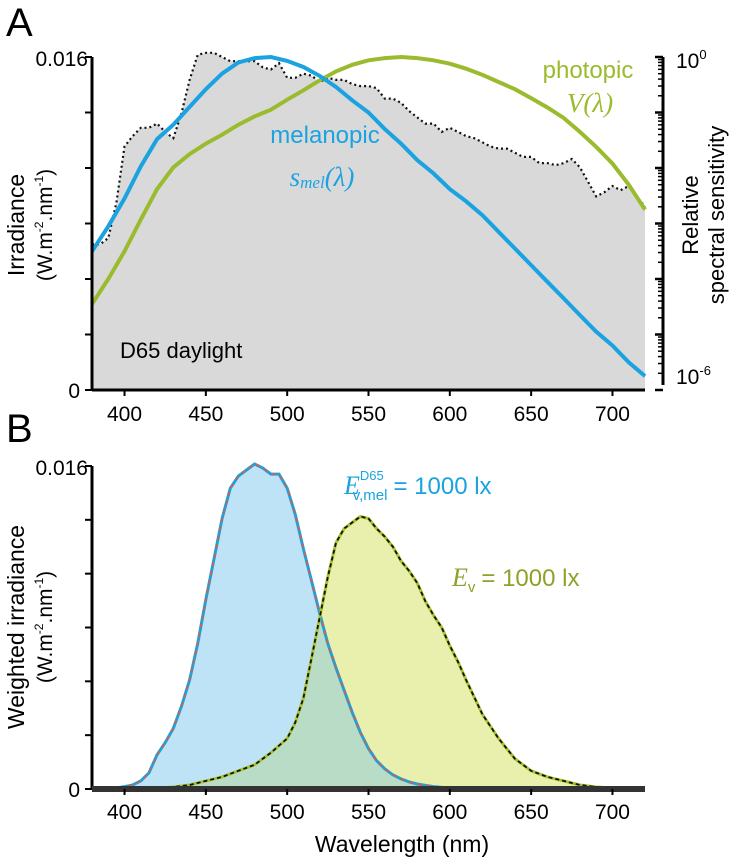 This screenshot has height=861, width=750. Describe the element at coordinates (45, 204) in the screenshot. I see `panel-a-units-mid: .nm` at that location.